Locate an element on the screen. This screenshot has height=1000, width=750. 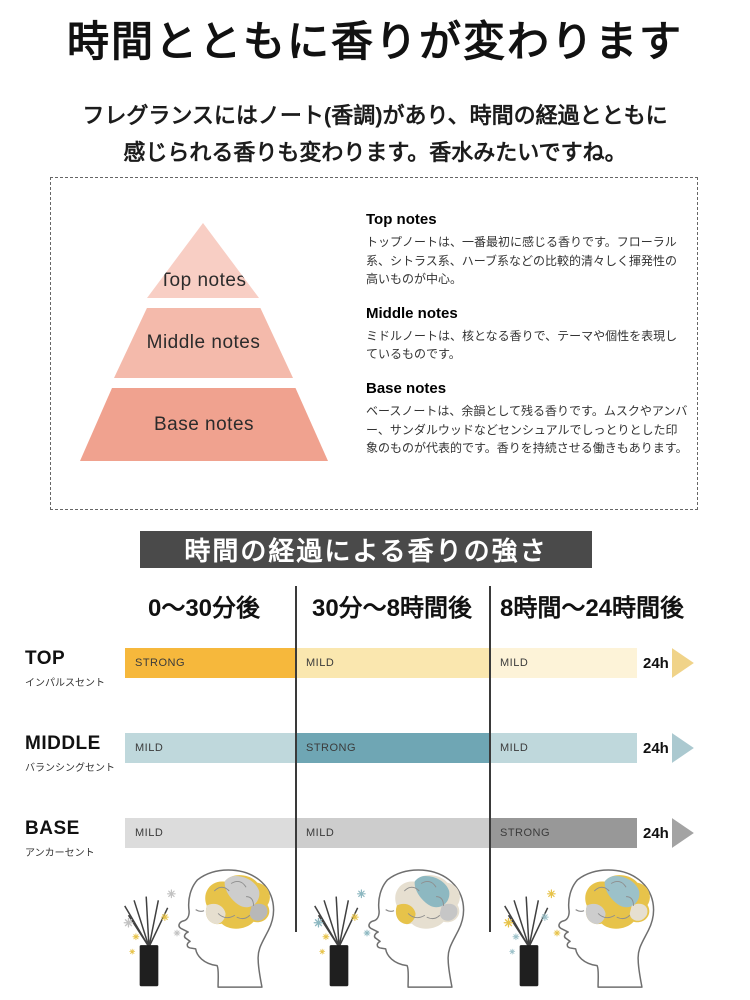
row-label-top: TOP インパルスセント is located at coordinates (65, 668).